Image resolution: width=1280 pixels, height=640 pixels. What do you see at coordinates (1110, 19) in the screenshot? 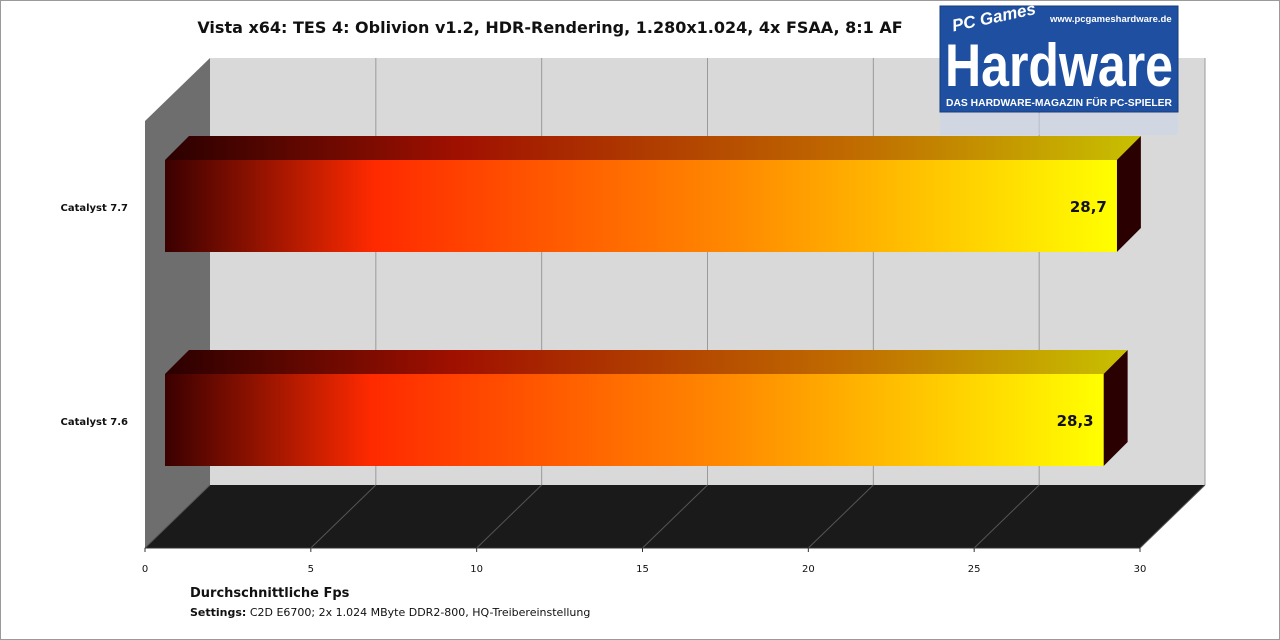
I see `logo-url: www.pcgameshardware.de` at bounding box center [1110, 19].